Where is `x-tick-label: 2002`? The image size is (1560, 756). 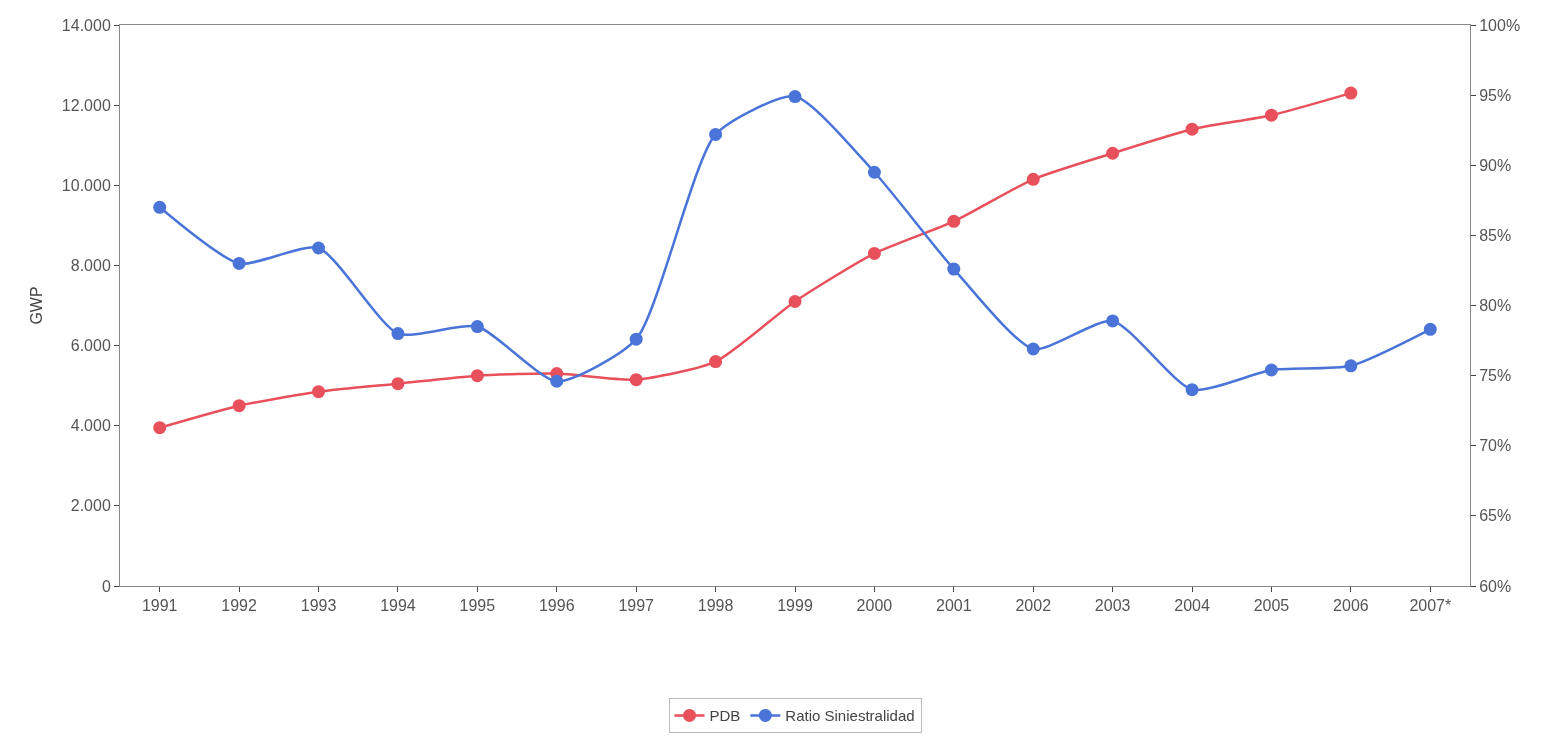
x-tick-label: 2002 is located at coordinates (1033, 606).